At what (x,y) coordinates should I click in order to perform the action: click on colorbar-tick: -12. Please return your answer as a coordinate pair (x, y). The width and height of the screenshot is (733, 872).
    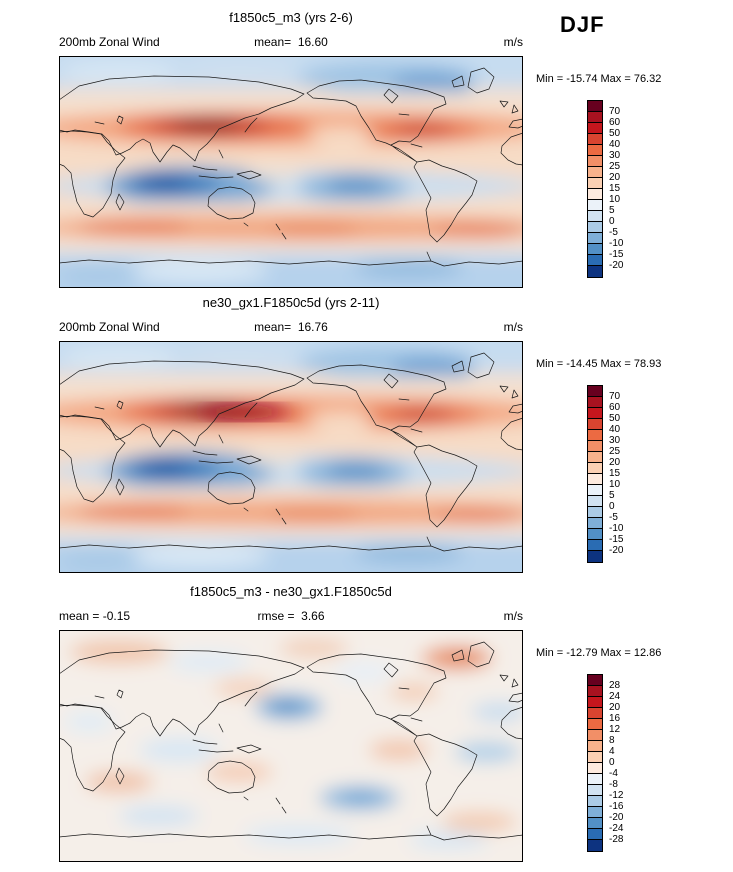
    Looking at the image, I should click on (616, 795).